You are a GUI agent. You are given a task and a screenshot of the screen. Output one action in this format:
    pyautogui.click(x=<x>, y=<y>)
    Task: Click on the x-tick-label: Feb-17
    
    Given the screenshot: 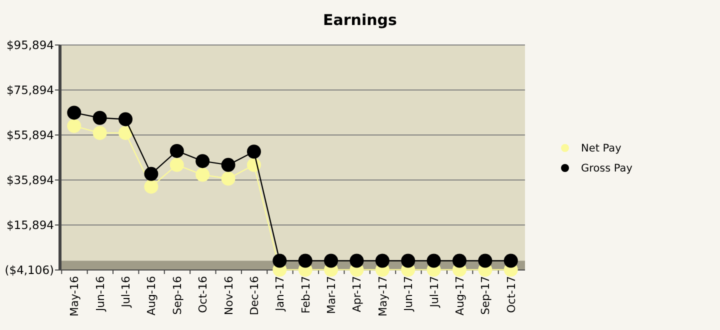 What is the action you would take?
    pyautogui.click(x=305, y=295)
    